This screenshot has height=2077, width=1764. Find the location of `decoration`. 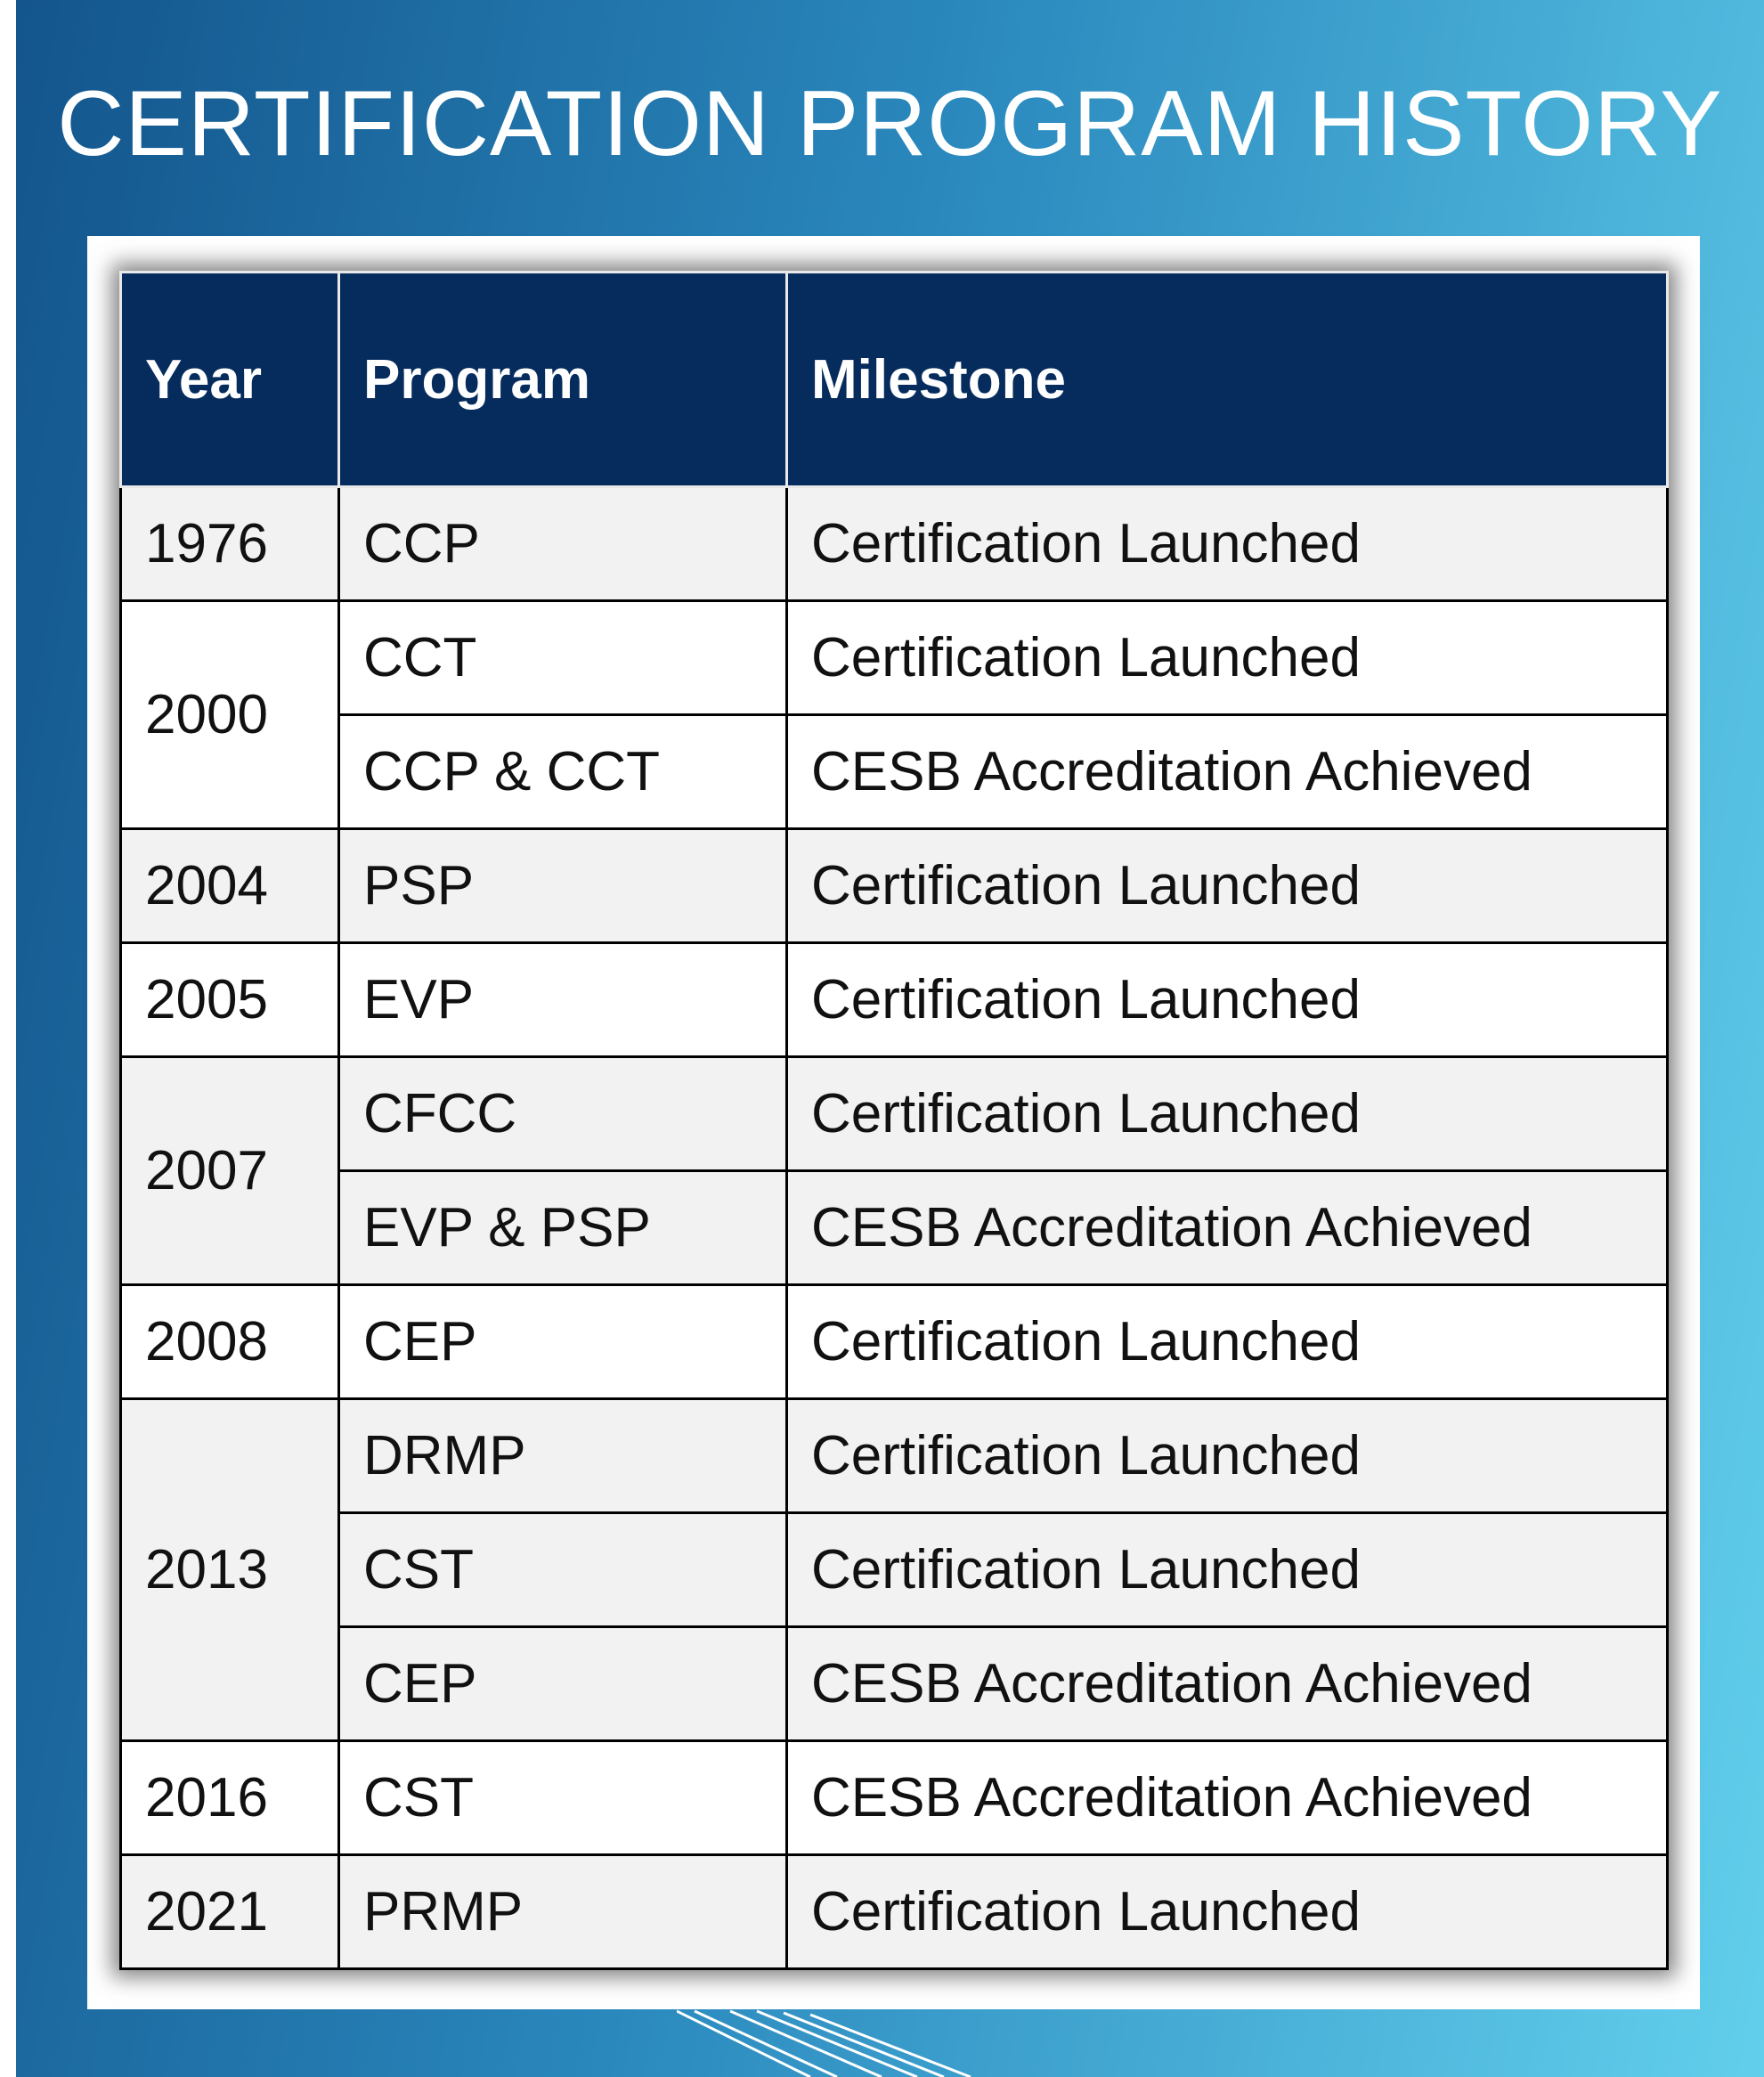

decoration is located at coordinates (824, 2043).